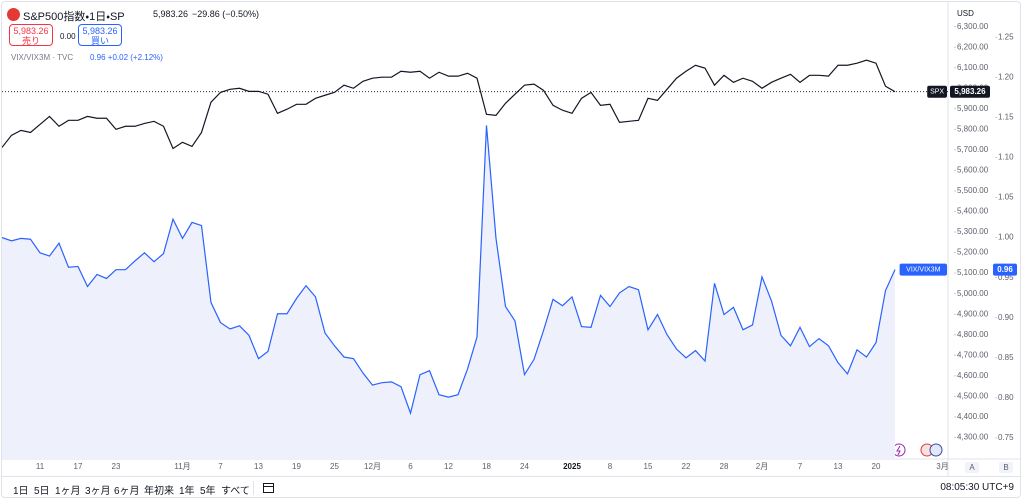 This screenshot has height=501, width=1024. Describe the element at coordinates (724, 466) in the screenshot. I see `x-tick-label: 28` at that location.